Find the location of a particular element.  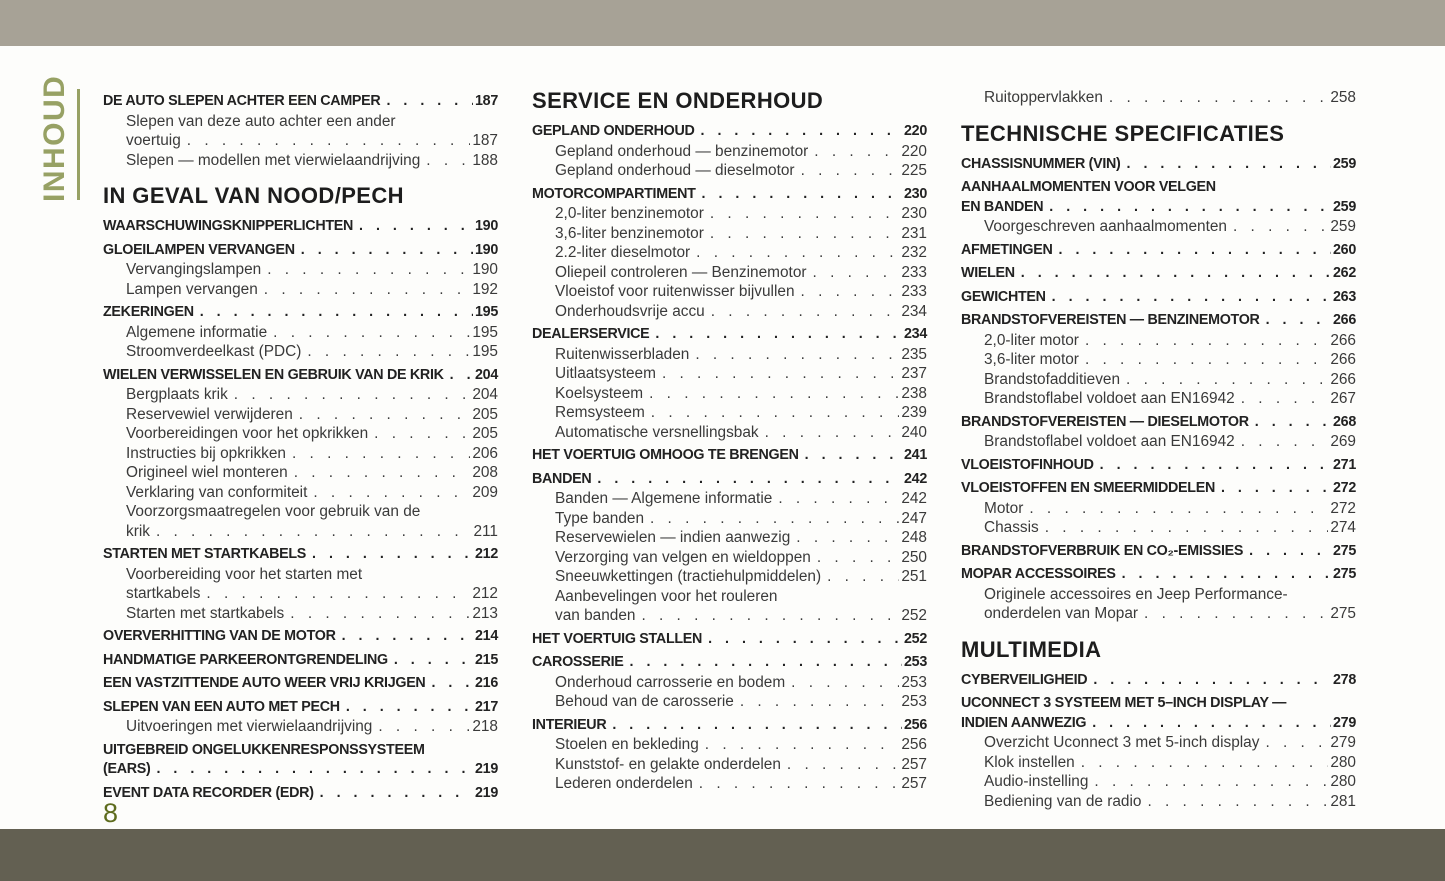

toc-page-number: 216 is located at coordinates (486, 683).